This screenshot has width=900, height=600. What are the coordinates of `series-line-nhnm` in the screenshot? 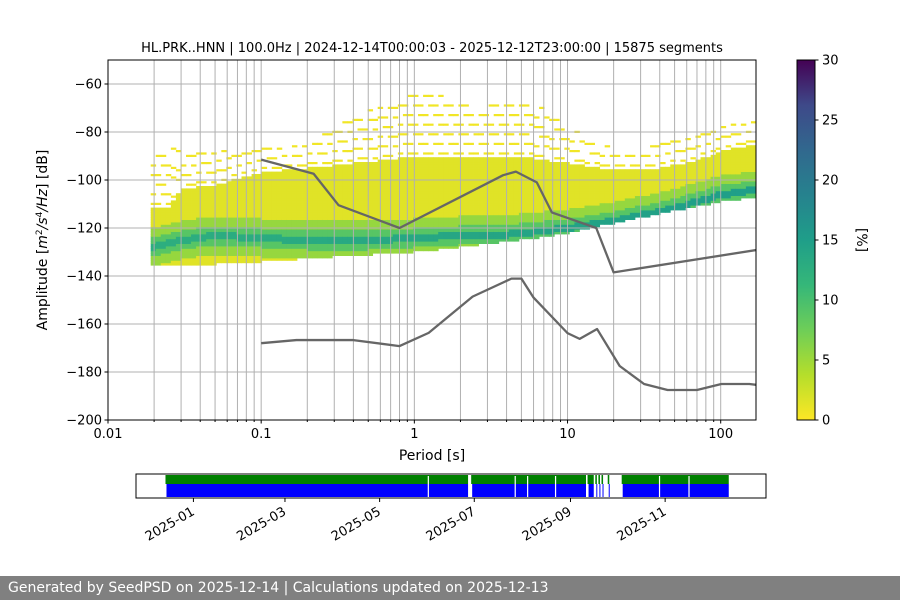 It's located at (508, 216).